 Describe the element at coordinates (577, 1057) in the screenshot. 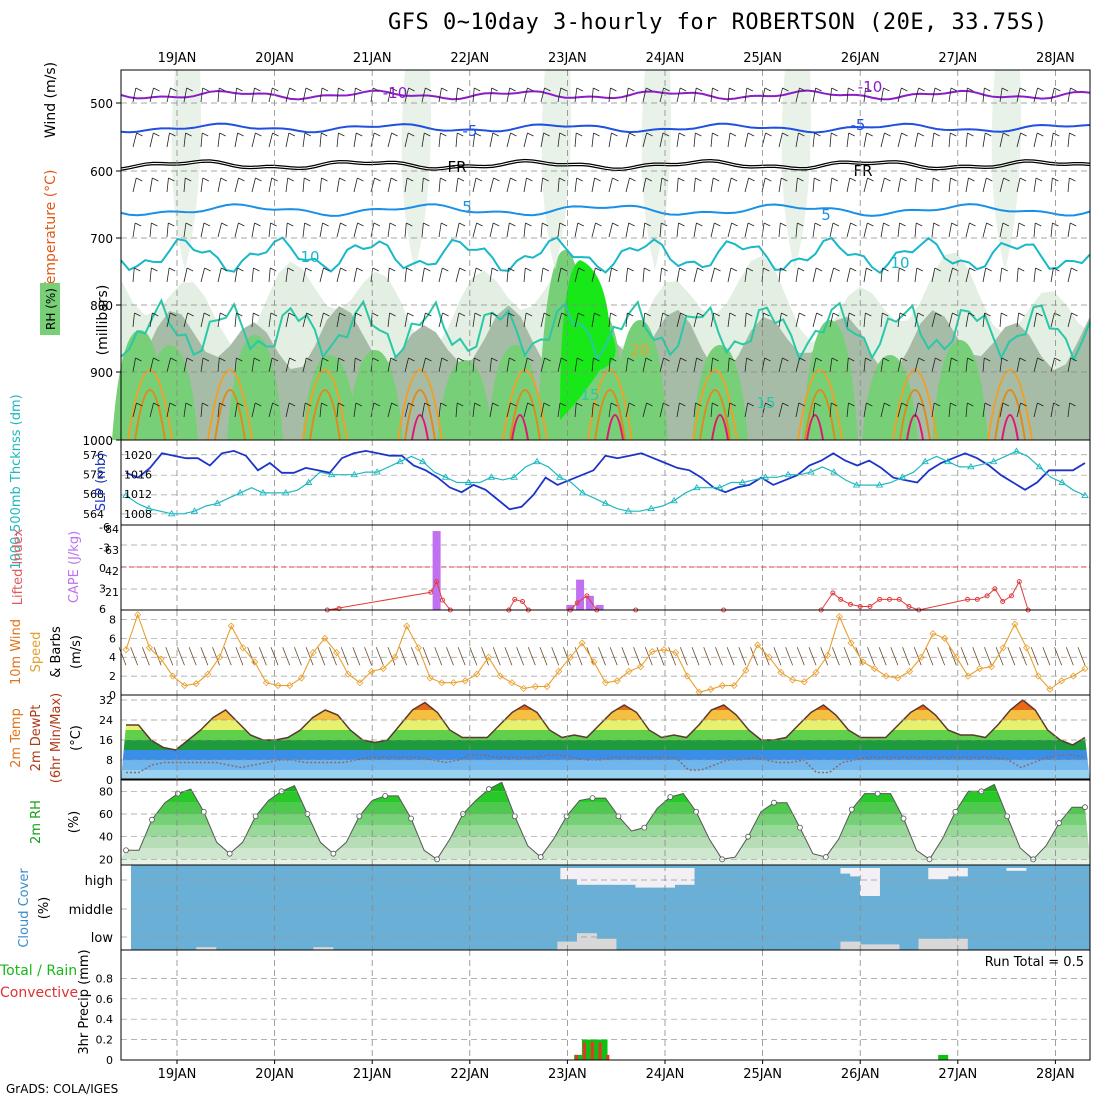

I see `precip-conv-bar` at that location.